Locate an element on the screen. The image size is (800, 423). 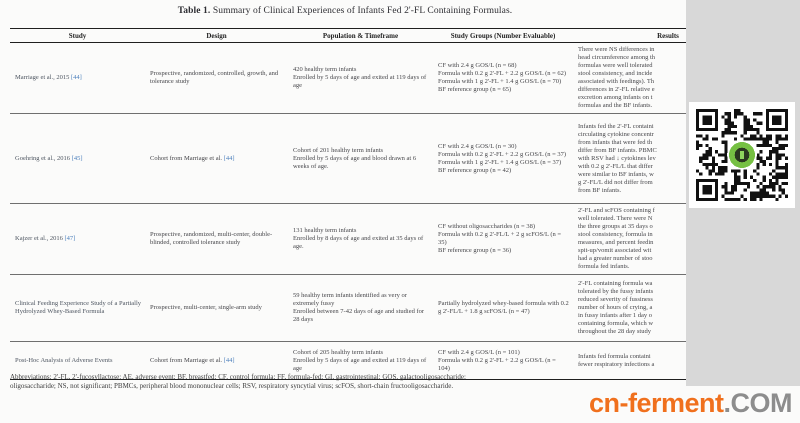
qr-code-card is located at coordinates (742, 155).